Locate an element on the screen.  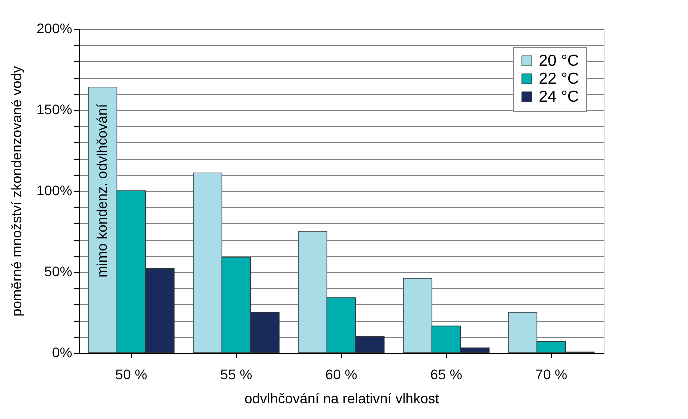
y-tick-label: 200% is located at coordinates (54, 28).